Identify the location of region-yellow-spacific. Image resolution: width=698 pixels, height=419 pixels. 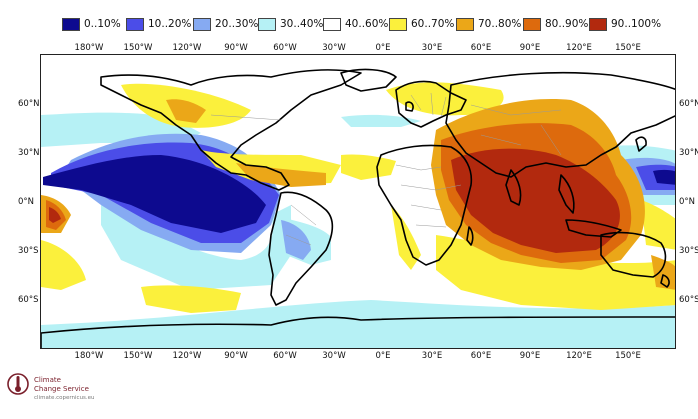
(63, 265).